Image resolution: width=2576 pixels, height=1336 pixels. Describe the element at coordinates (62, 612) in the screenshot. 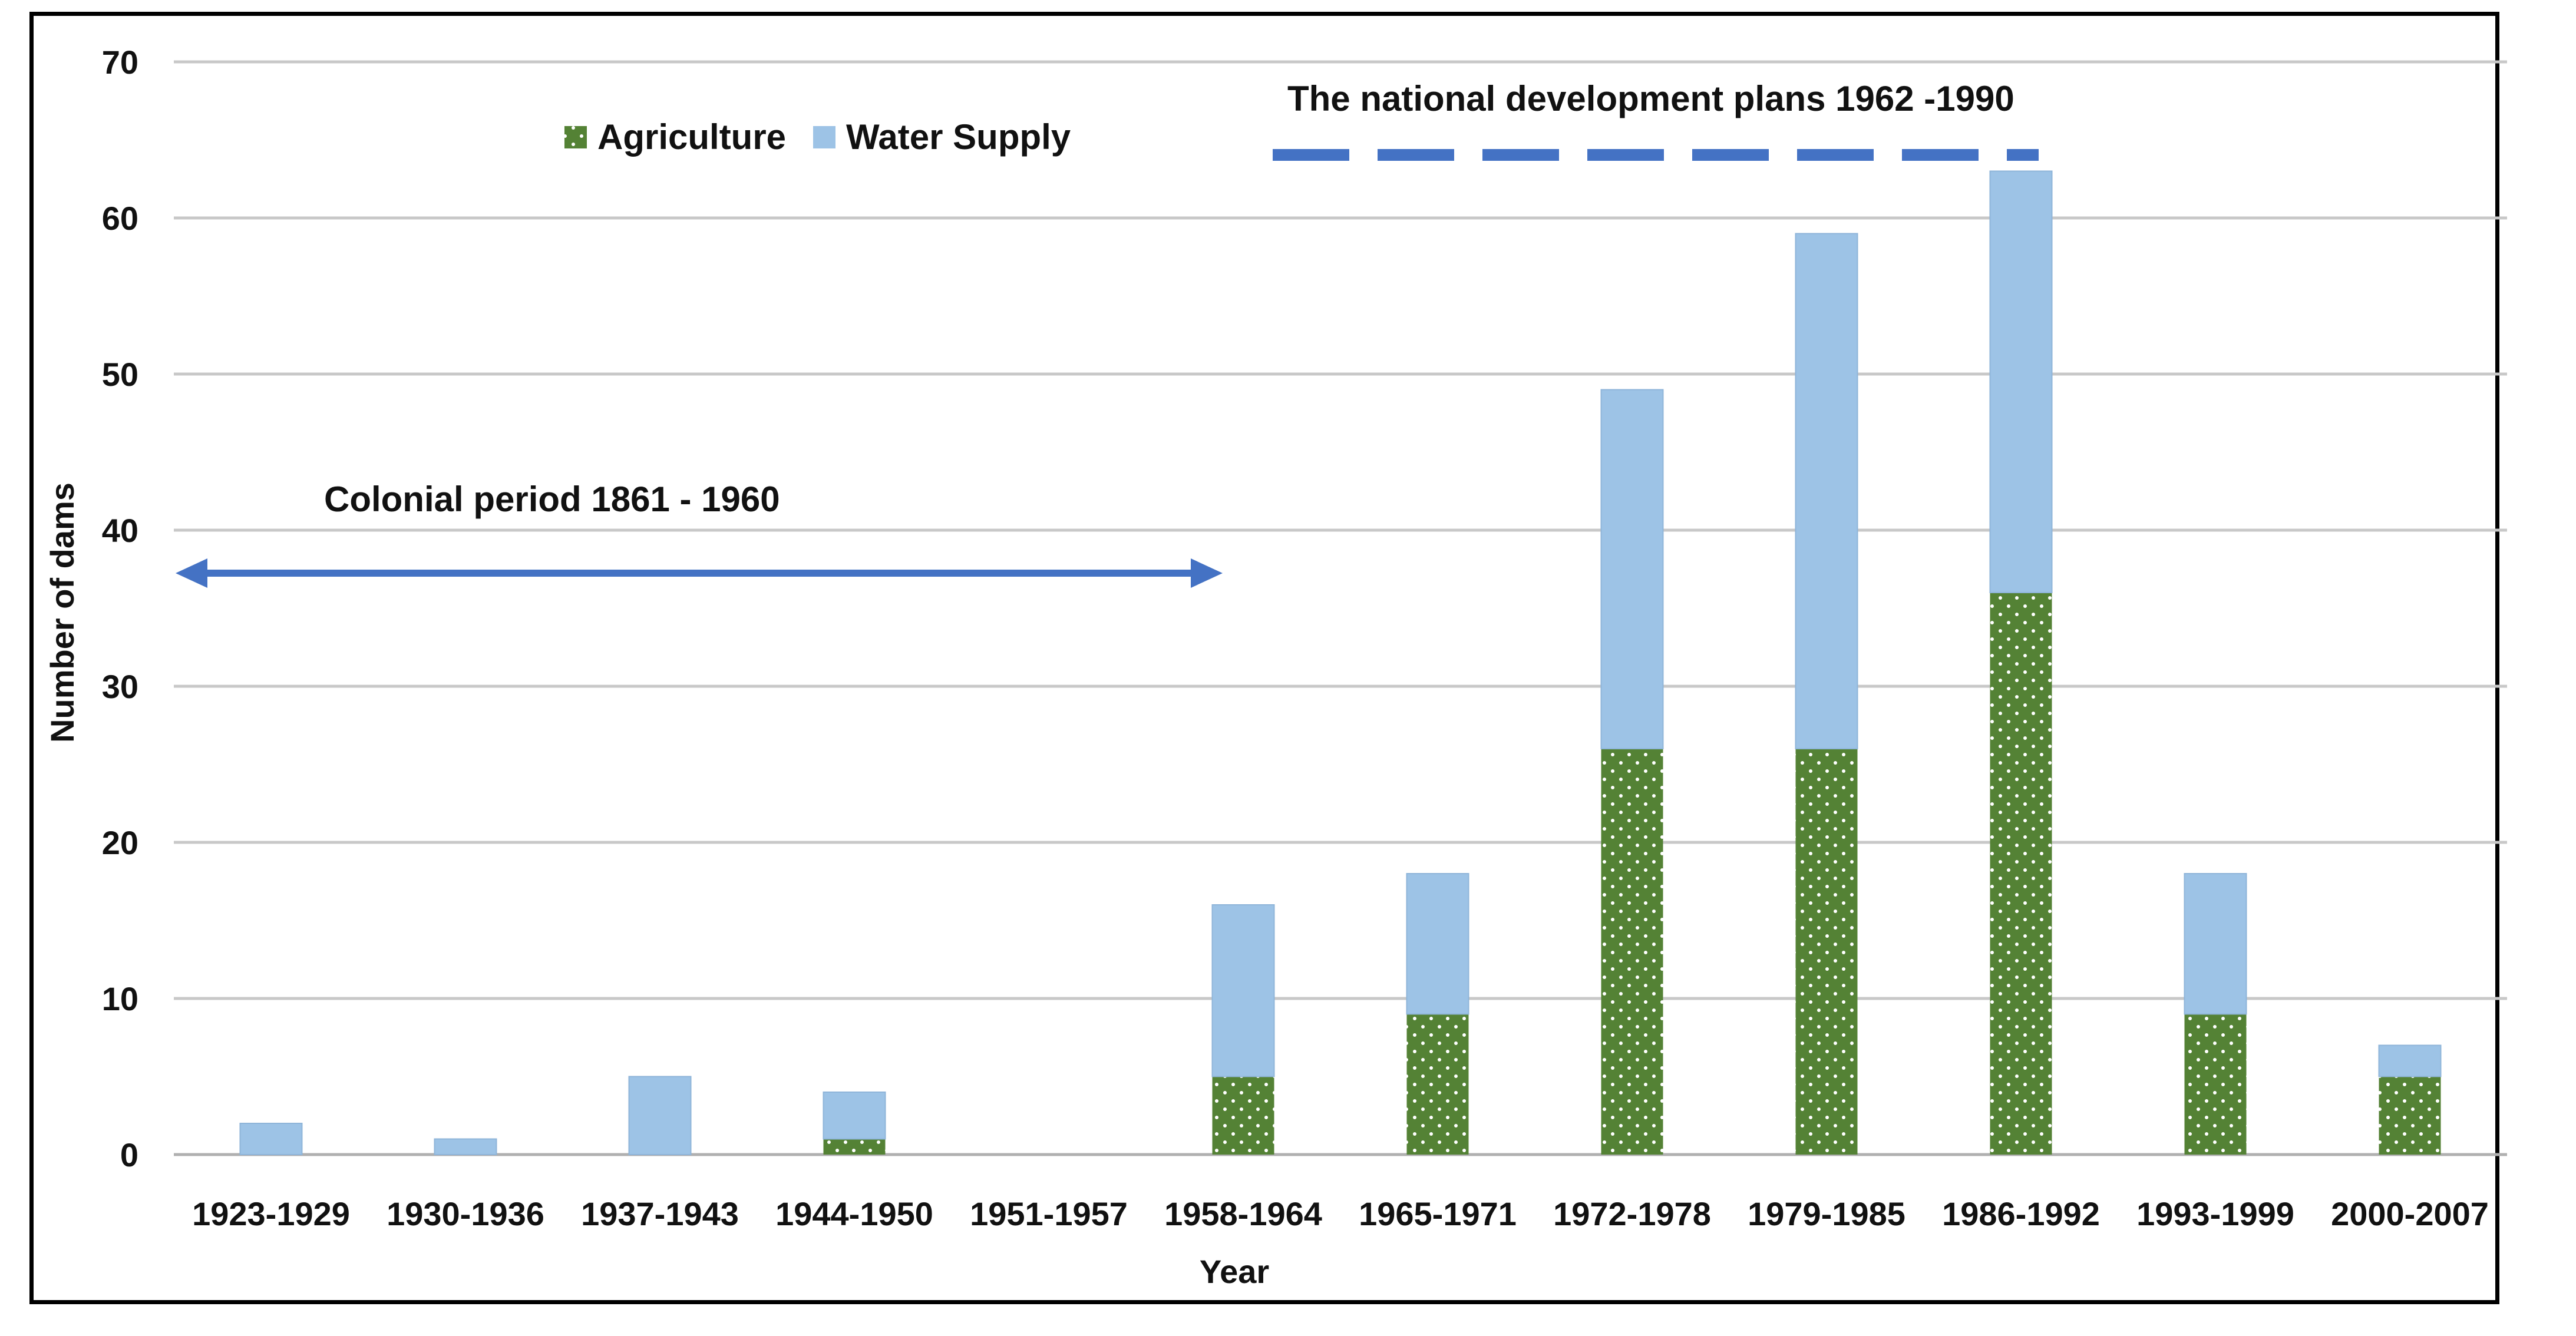

I see `y-axis-title: Number of dams` at that location.